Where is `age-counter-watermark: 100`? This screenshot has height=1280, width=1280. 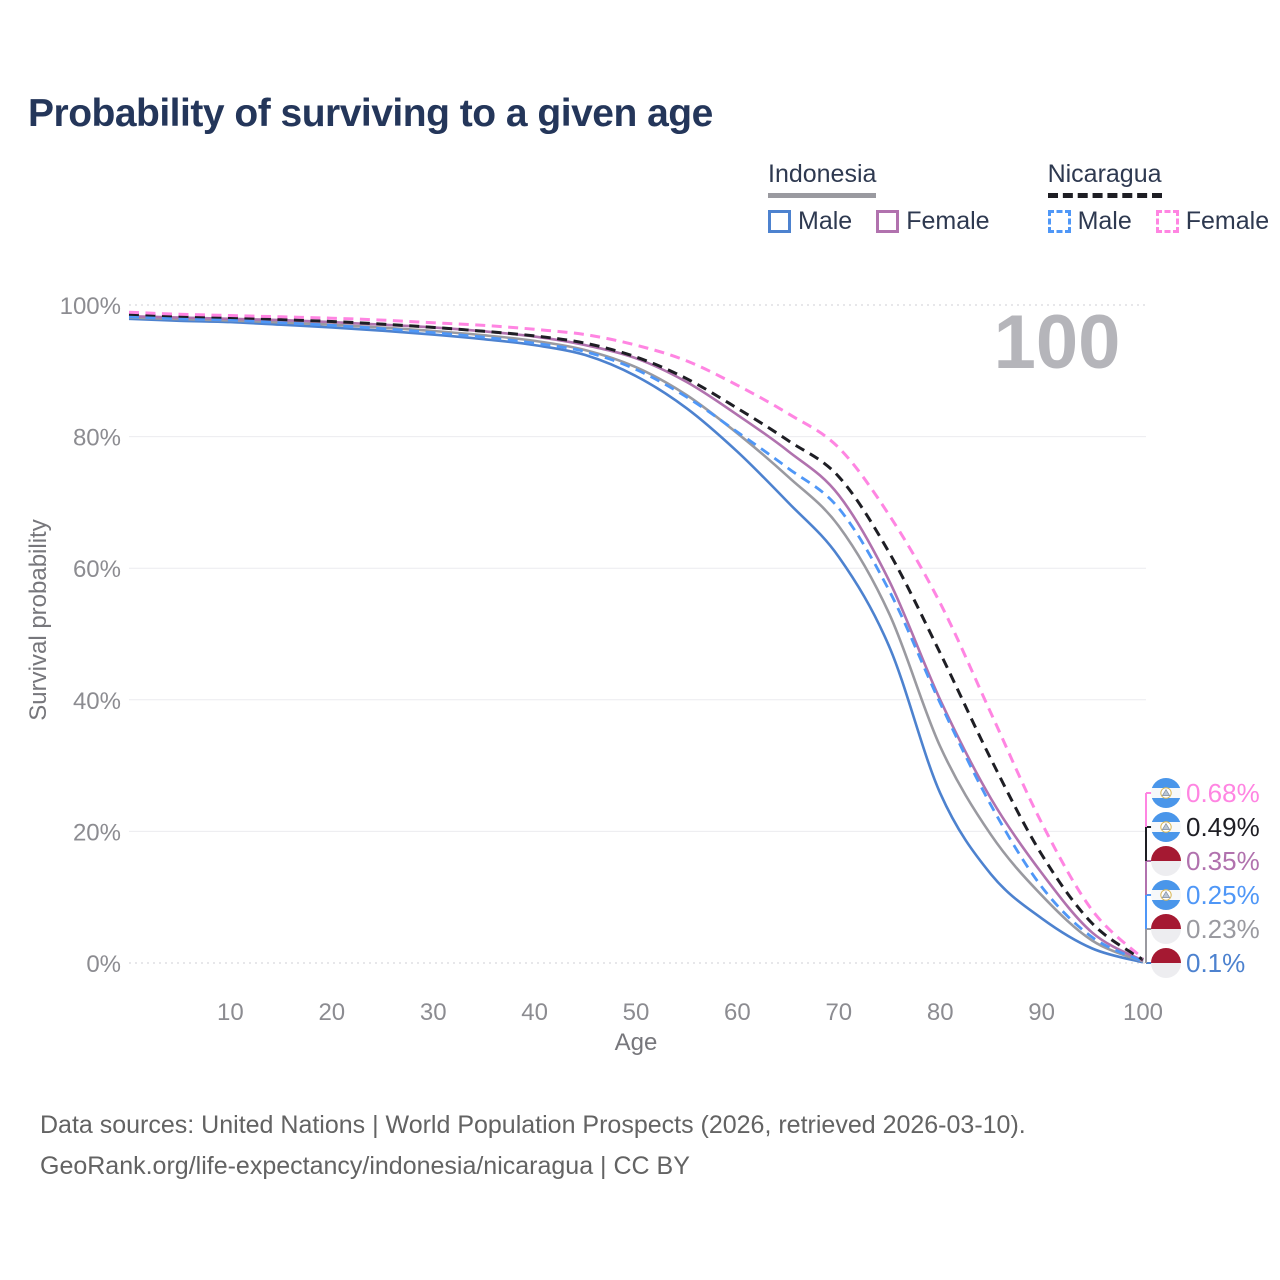
age-counter-watermark: 100 is located at coordinates (1057, 342).